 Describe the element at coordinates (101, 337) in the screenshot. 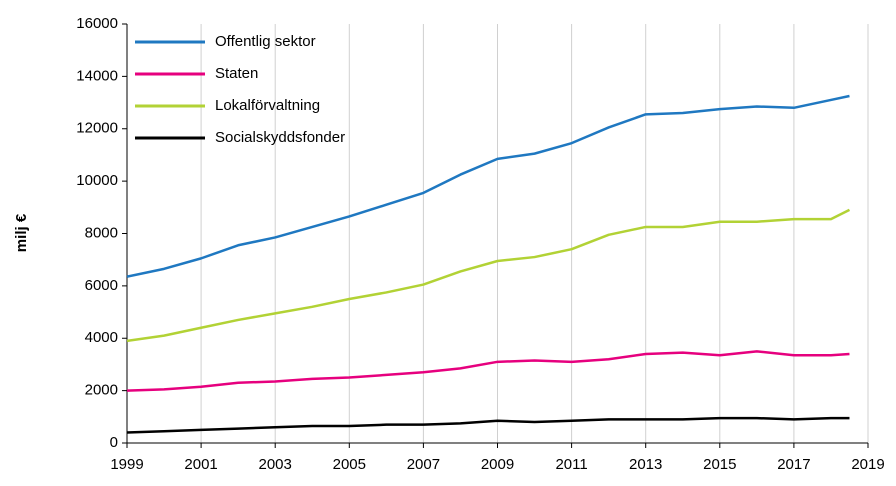

I see `y-tick-label: 4000` at that location.